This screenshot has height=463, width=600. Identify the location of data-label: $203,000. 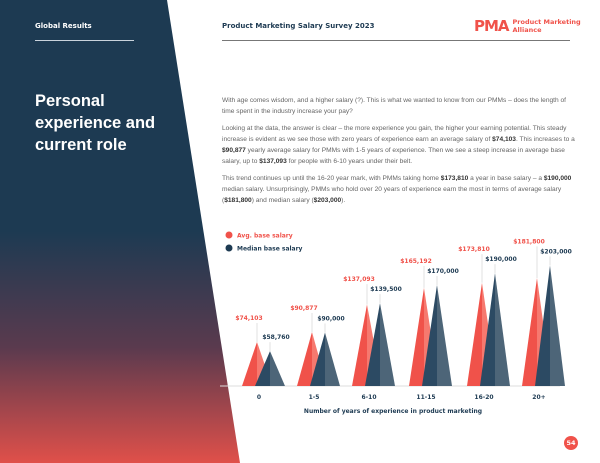
(556, 251).